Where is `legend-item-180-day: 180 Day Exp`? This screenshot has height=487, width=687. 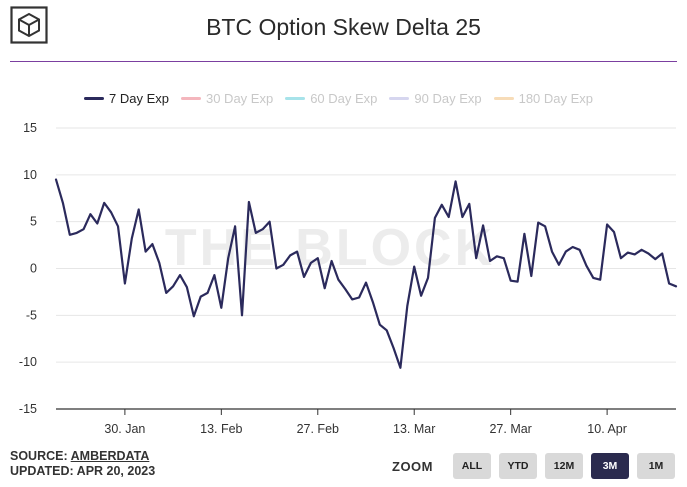
legend-item-180-day: 180 Day Exp is located at coordinates (543, 98).